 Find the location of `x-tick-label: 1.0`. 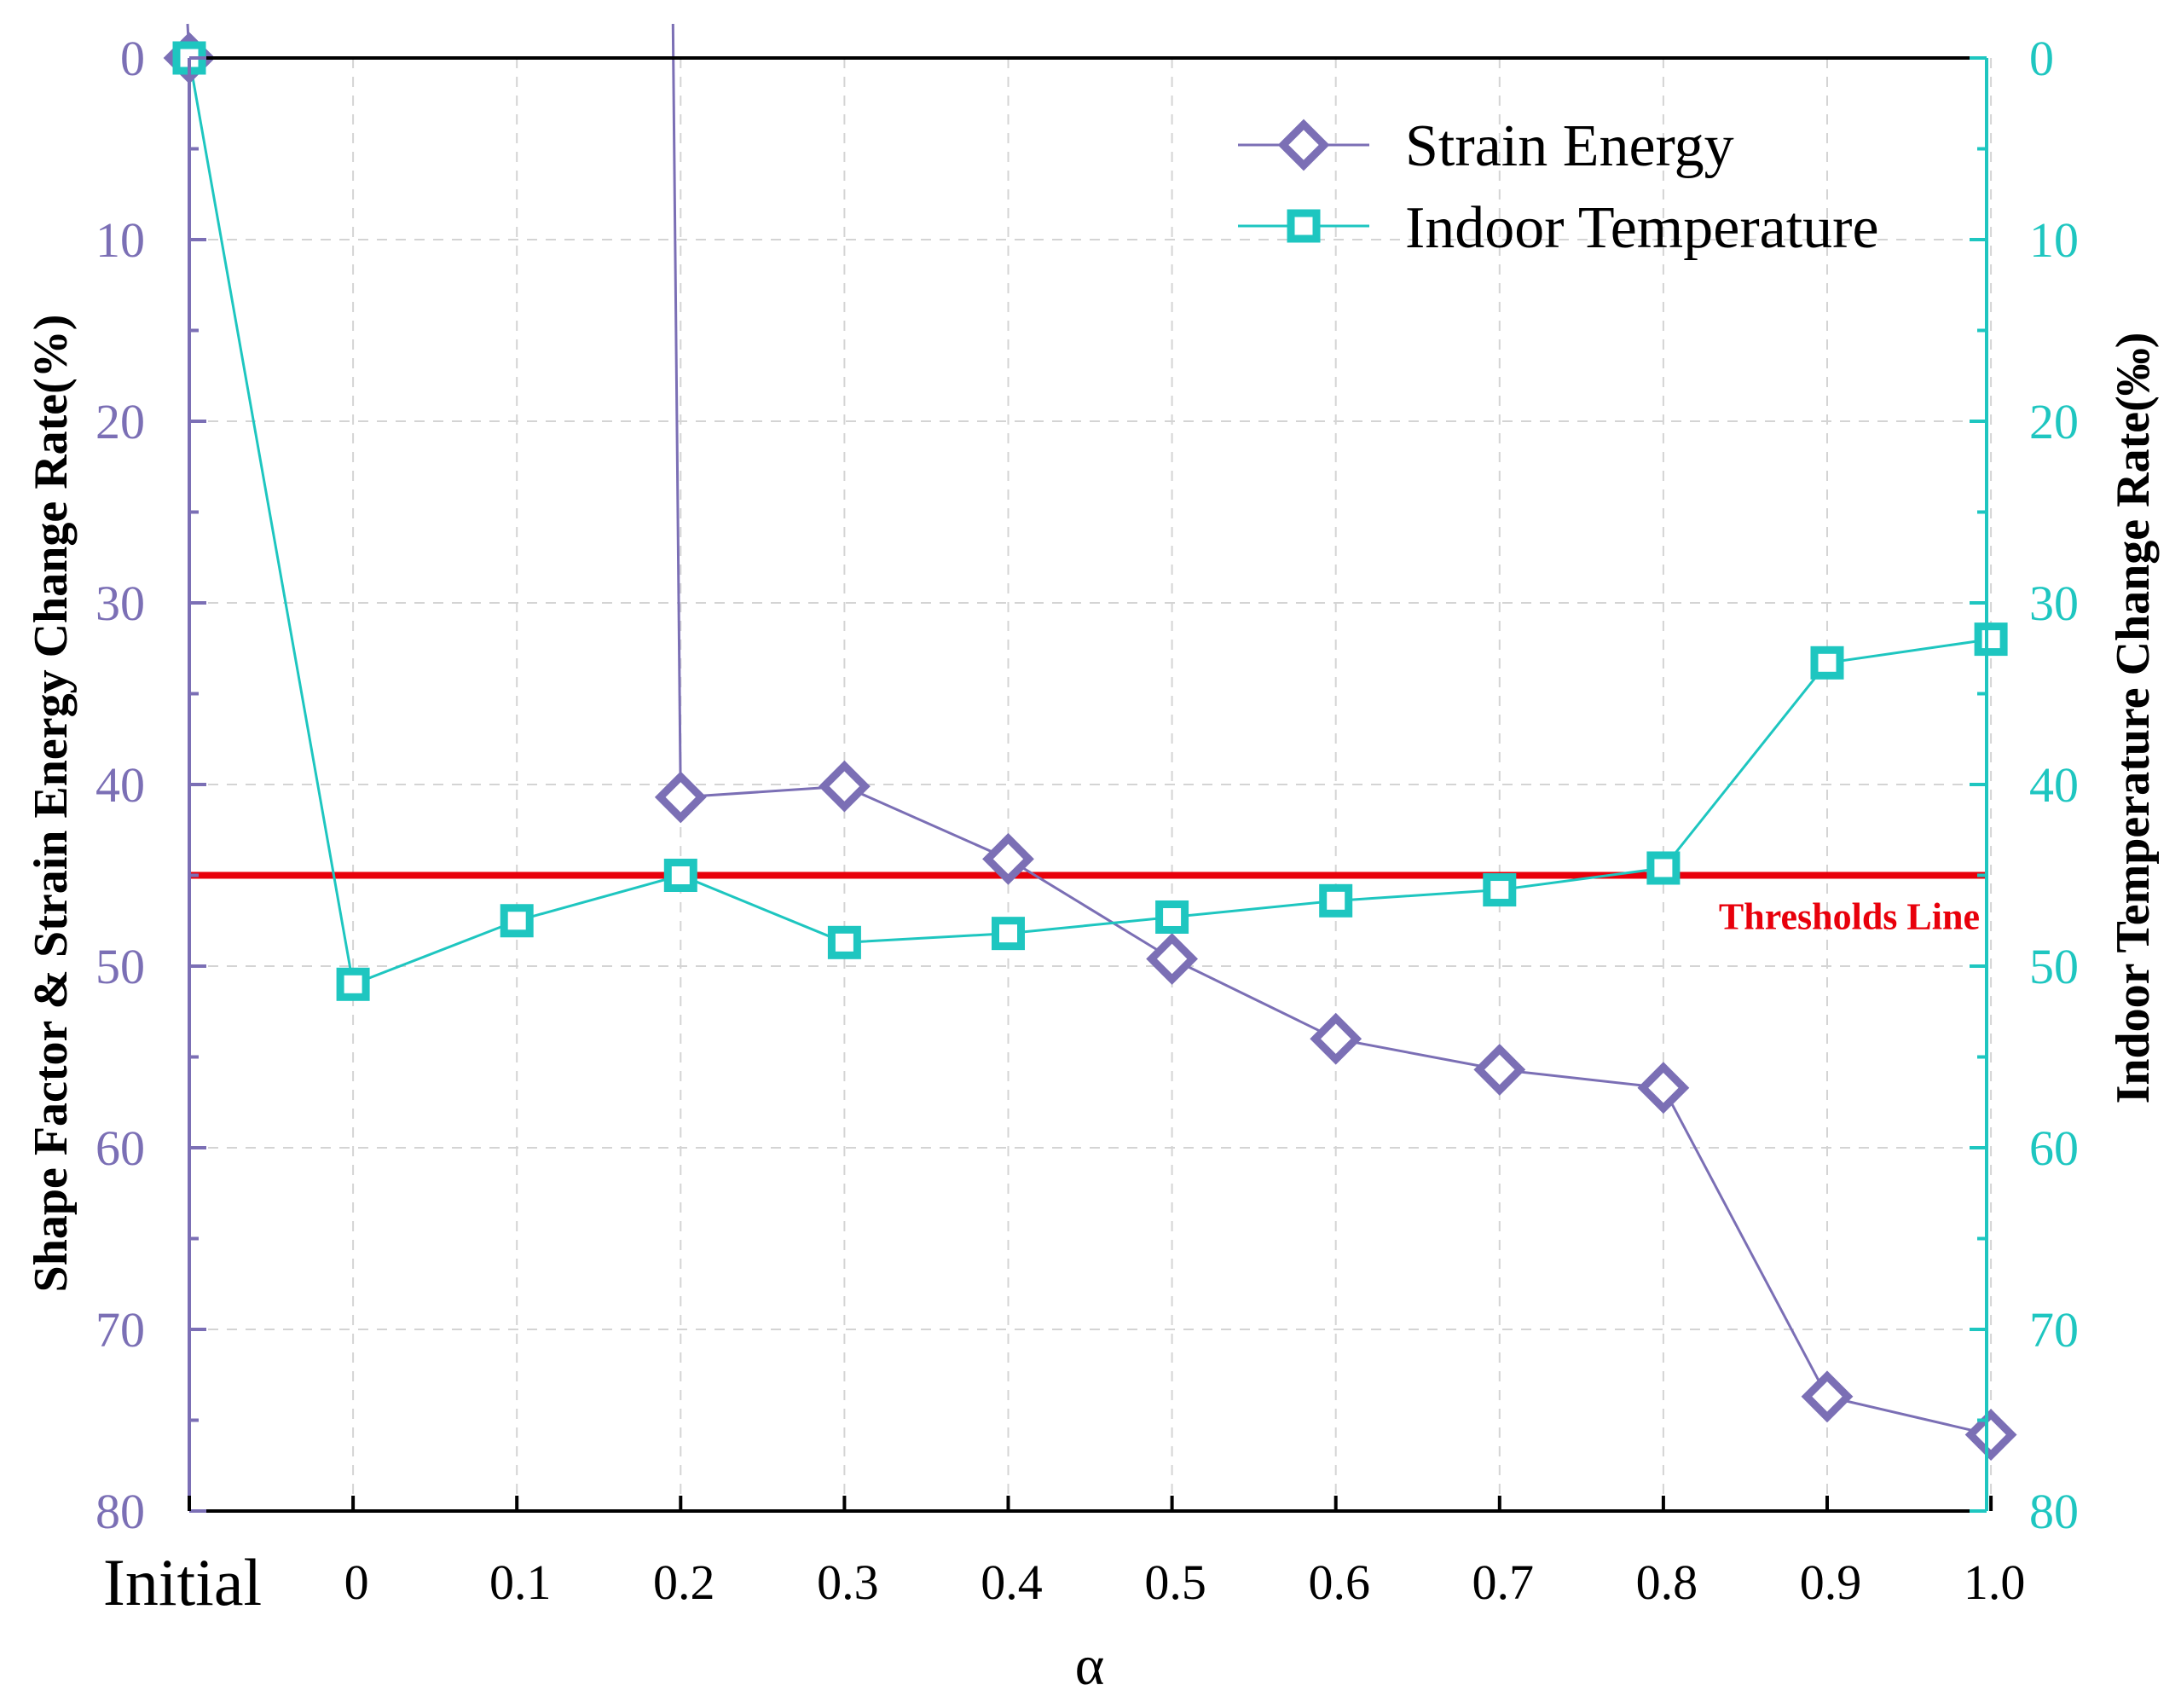

x-tick-label: 1.0 is located at coordinates (1995, 1582).